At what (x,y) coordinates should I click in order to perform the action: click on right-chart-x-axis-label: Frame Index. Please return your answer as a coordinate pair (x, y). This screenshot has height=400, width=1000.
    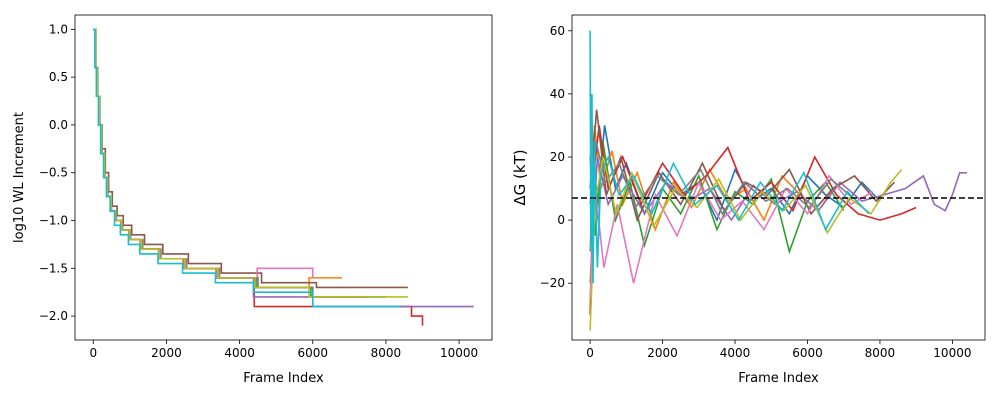
    Looking at the image, I should click on (778, 378).